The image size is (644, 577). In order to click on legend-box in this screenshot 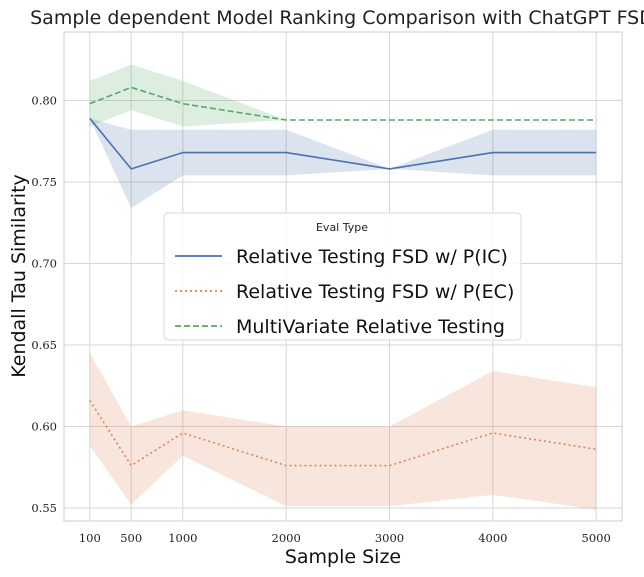, I will do `click(342, 276)`.